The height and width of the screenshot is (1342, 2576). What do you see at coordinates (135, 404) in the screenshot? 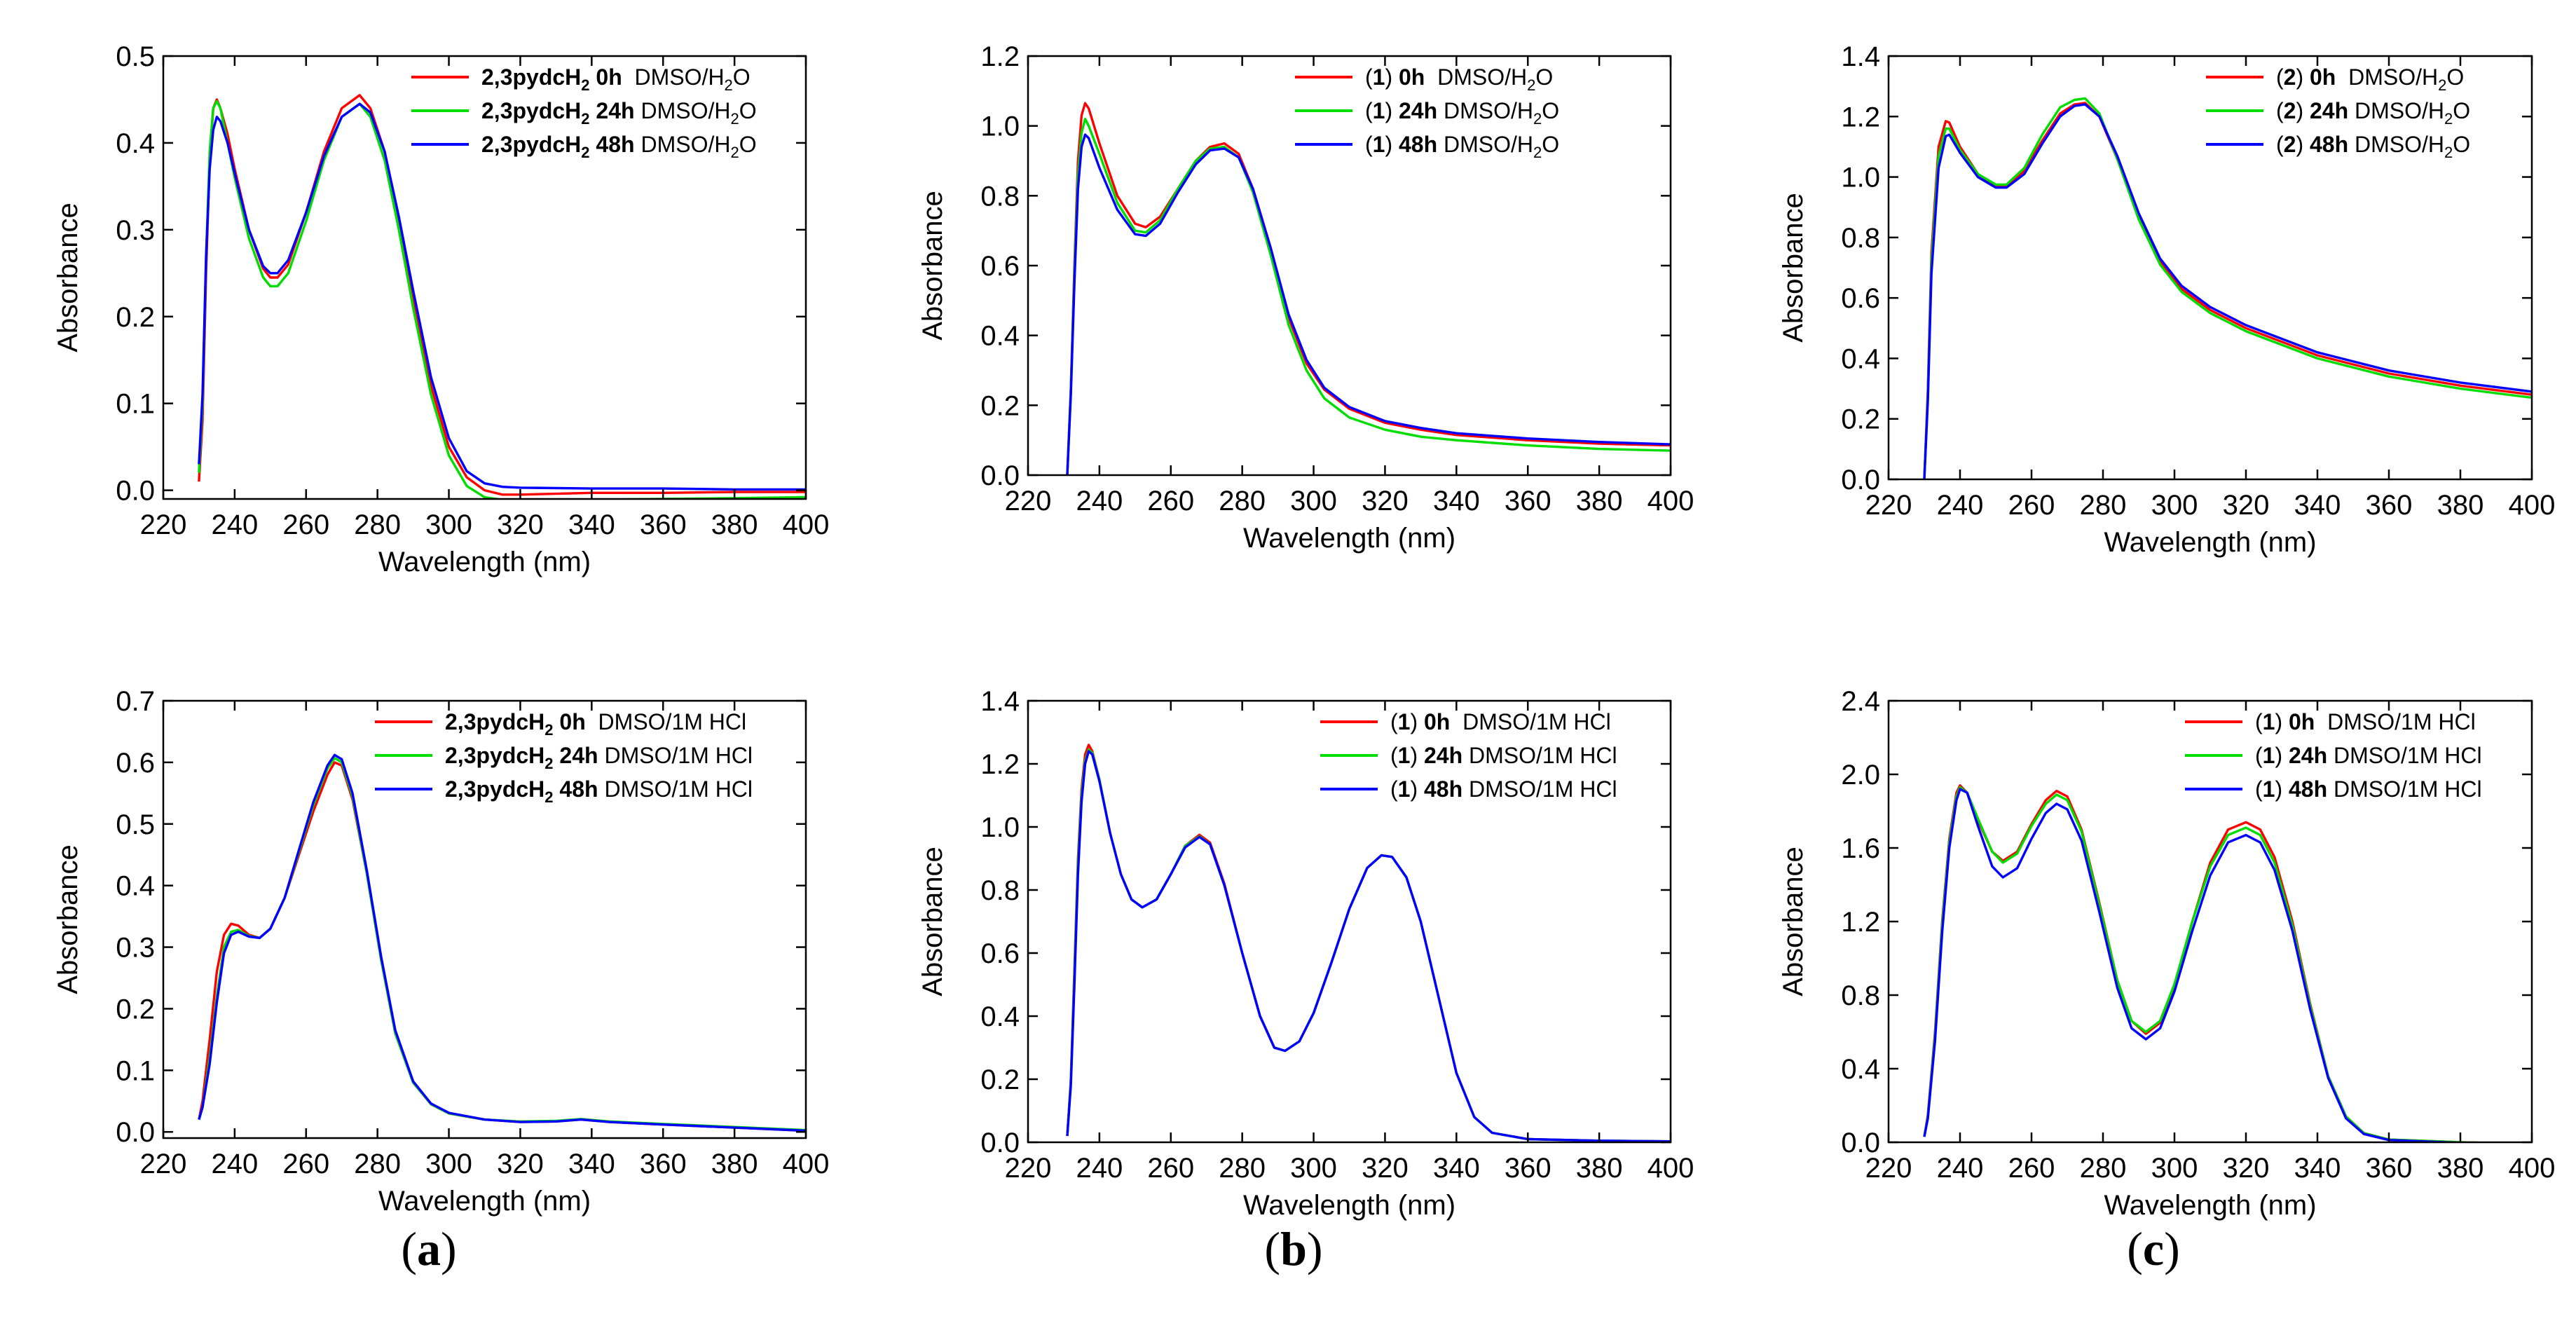
I see `y-tick-label: 0.1` at bounding box center [135, 404].